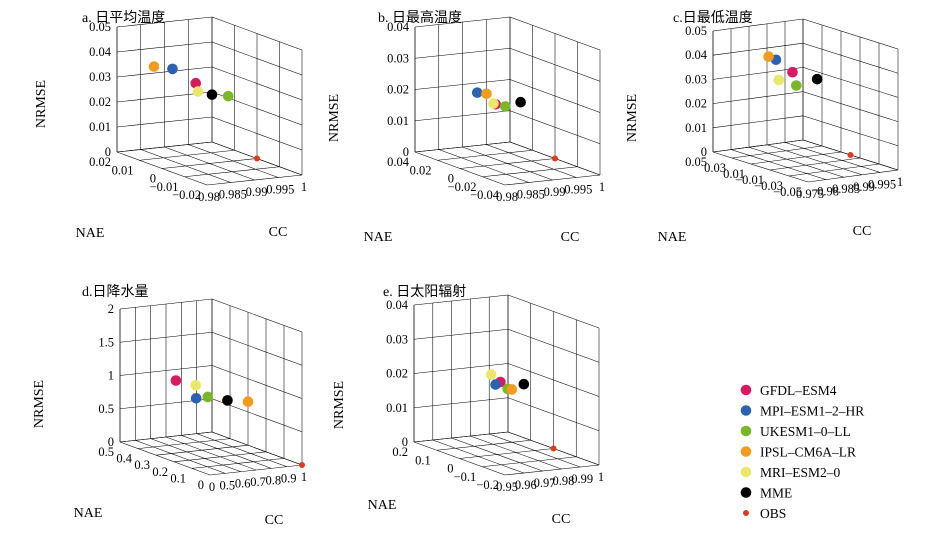 This screenshot has width=946, height=537. Describe the element at coordinates (111, 309) in the screenshot. I see `z-tick-label: 2` at that location.